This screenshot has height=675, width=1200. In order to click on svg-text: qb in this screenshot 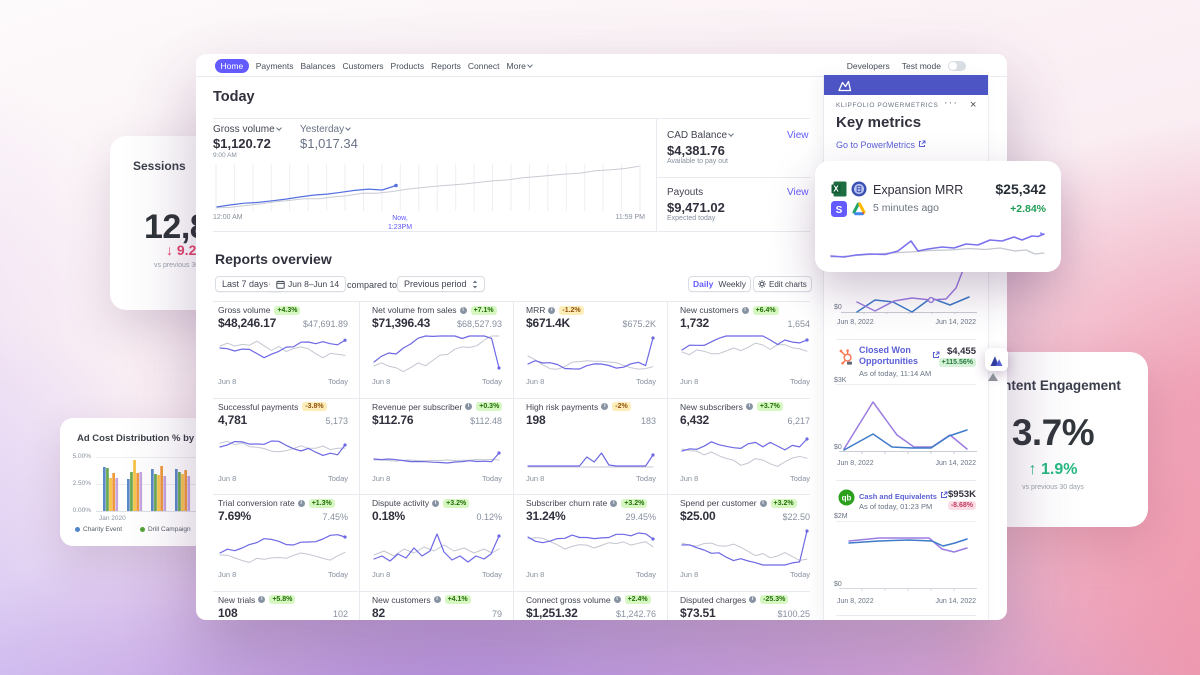, I will do `click(847, 498)`.